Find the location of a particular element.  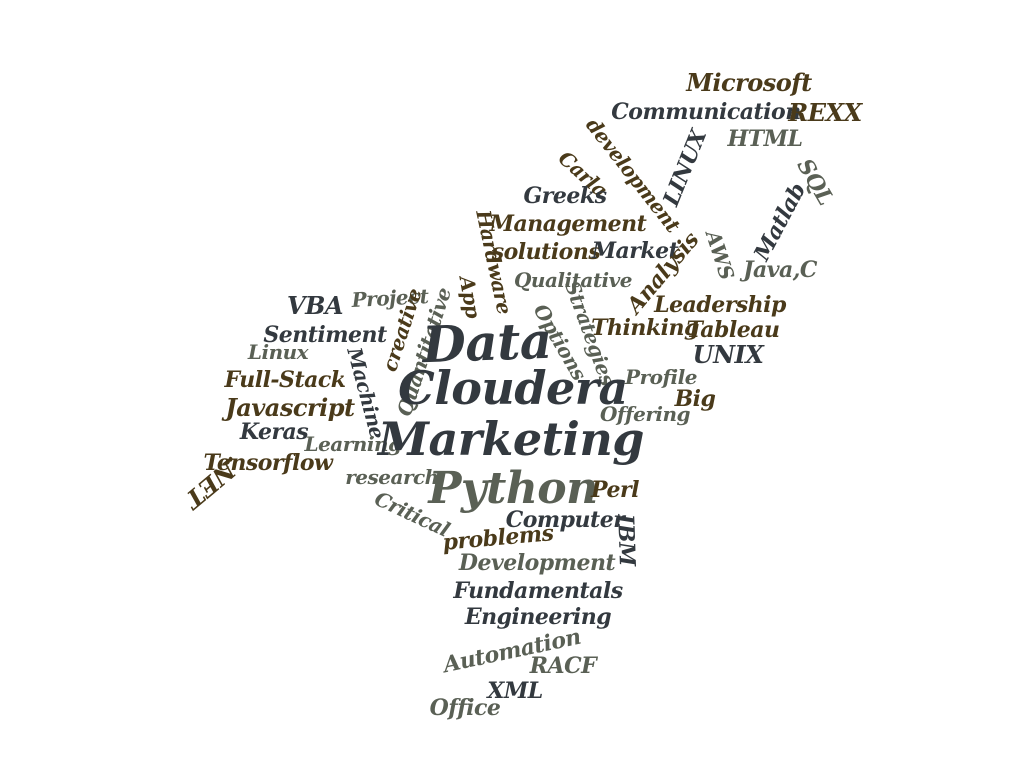

word-management: Management is located at coordinates (568, 224).